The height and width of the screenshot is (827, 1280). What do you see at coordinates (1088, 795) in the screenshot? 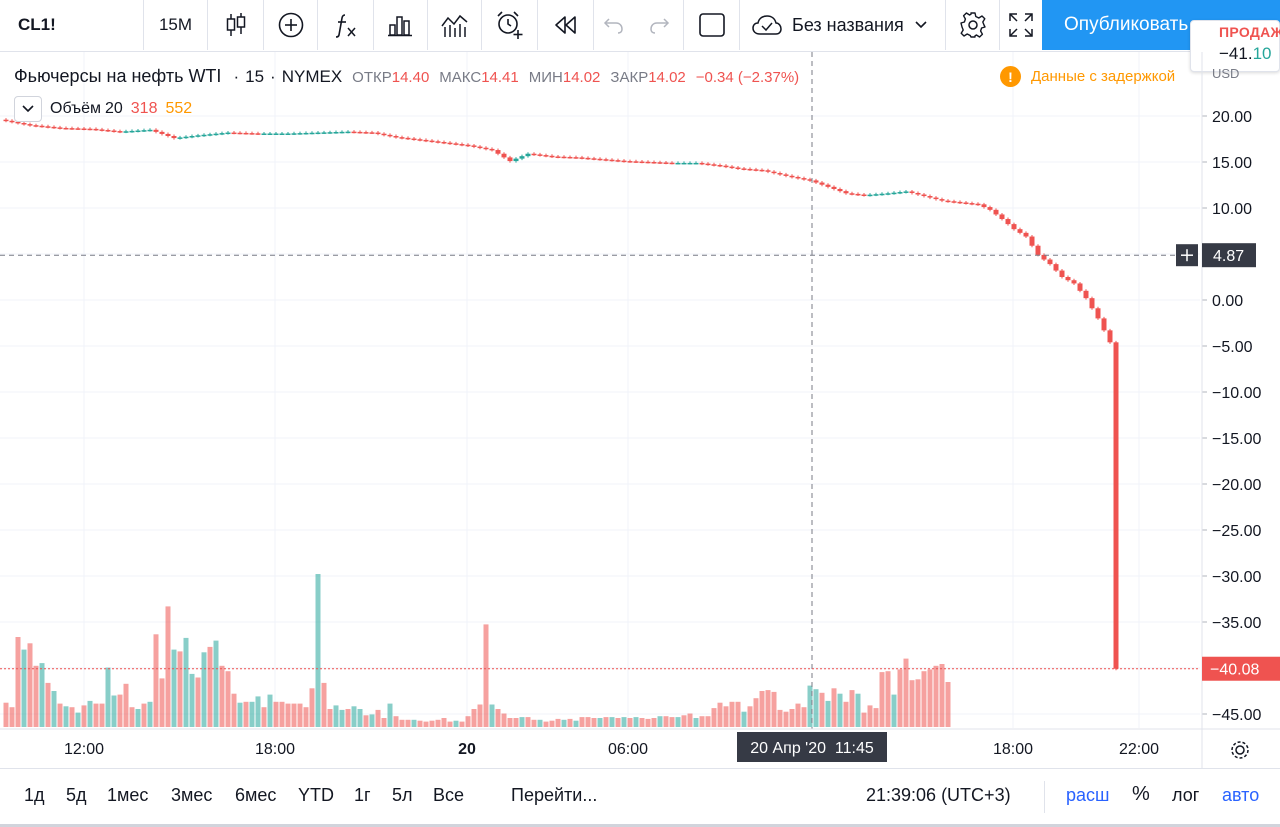
I see `extended-hours-toggle: расш` at bounding box center [1088, 795].